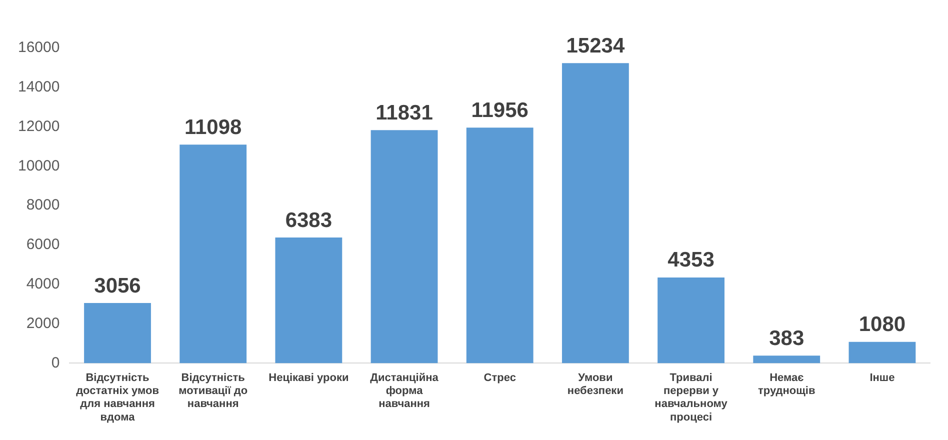  I want to click on y-tick-label: 16000, so click(39, 47).